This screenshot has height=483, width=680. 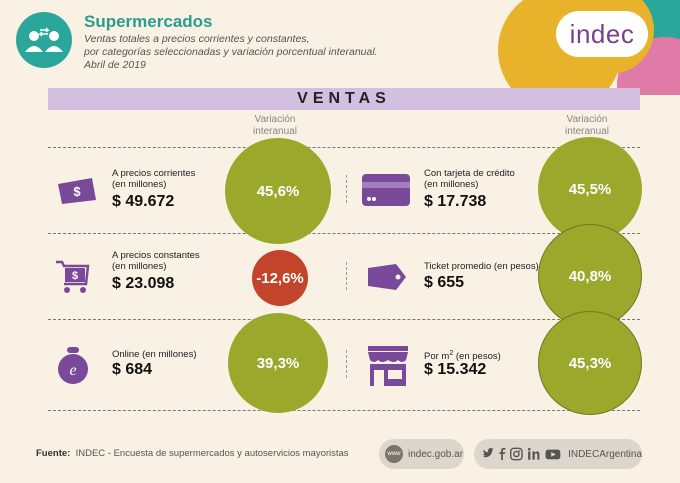 I want to click on page-title: Supermercados, so click(x=148, y=21).